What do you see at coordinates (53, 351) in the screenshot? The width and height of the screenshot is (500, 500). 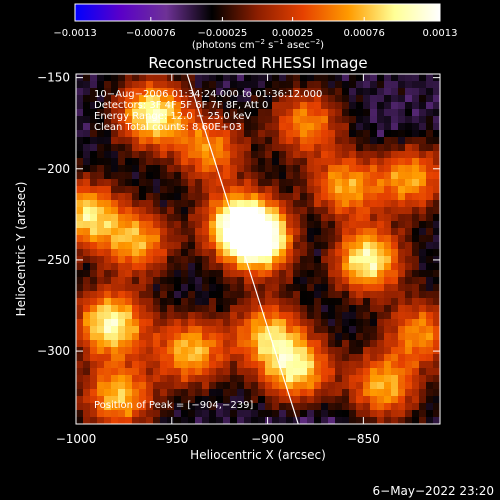 I see `y-tick-label: −300` at bounding box center [53, 351].